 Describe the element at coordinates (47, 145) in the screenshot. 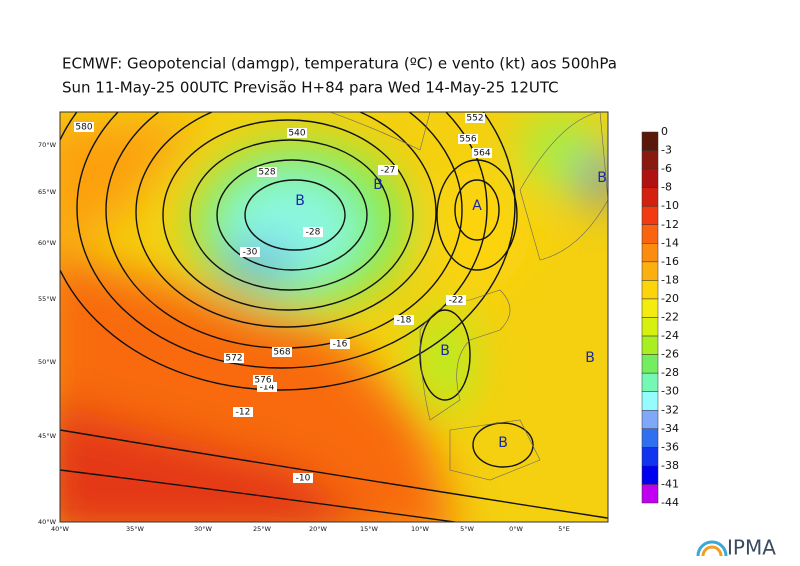

I see `lat-label: 70°W` at that location.